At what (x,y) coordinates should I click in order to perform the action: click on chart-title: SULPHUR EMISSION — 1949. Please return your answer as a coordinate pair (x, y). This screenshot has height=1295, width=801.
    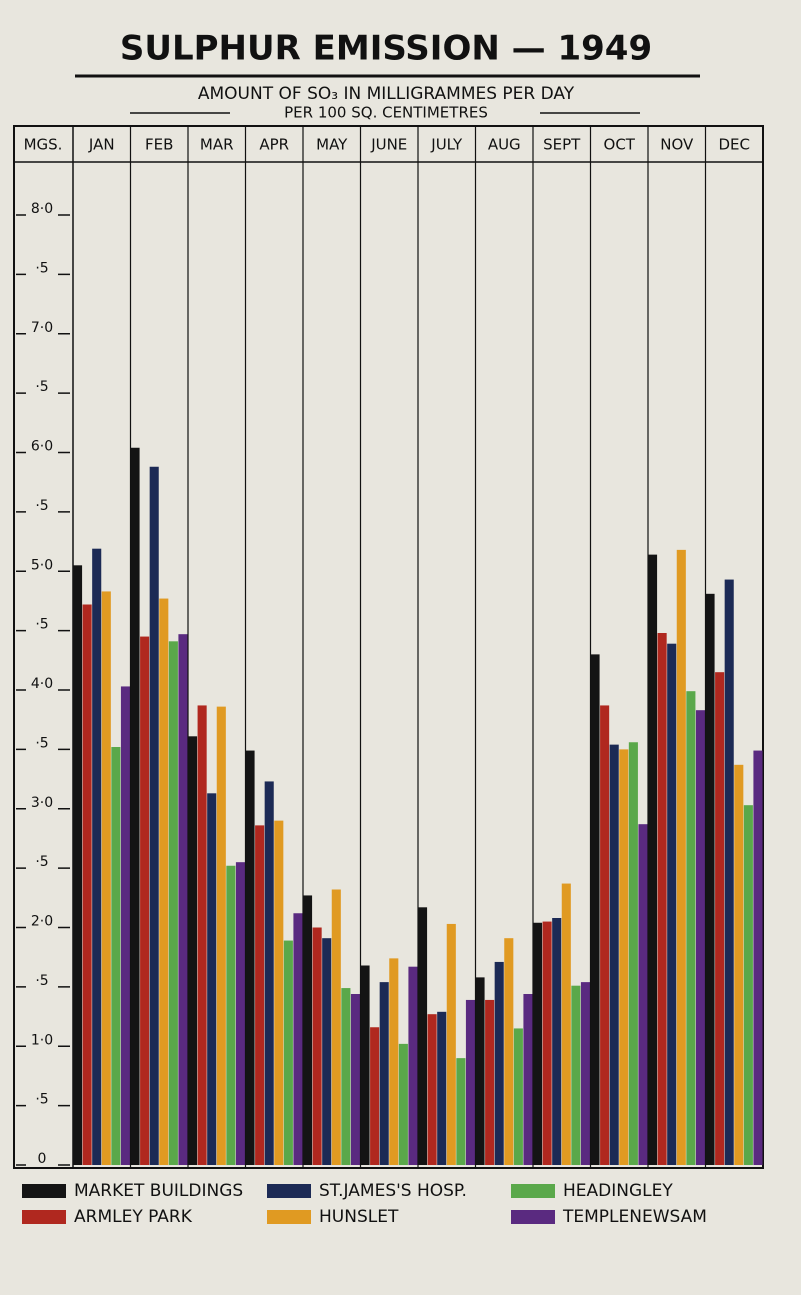
    Looking at the image, I should click on (386, 49).